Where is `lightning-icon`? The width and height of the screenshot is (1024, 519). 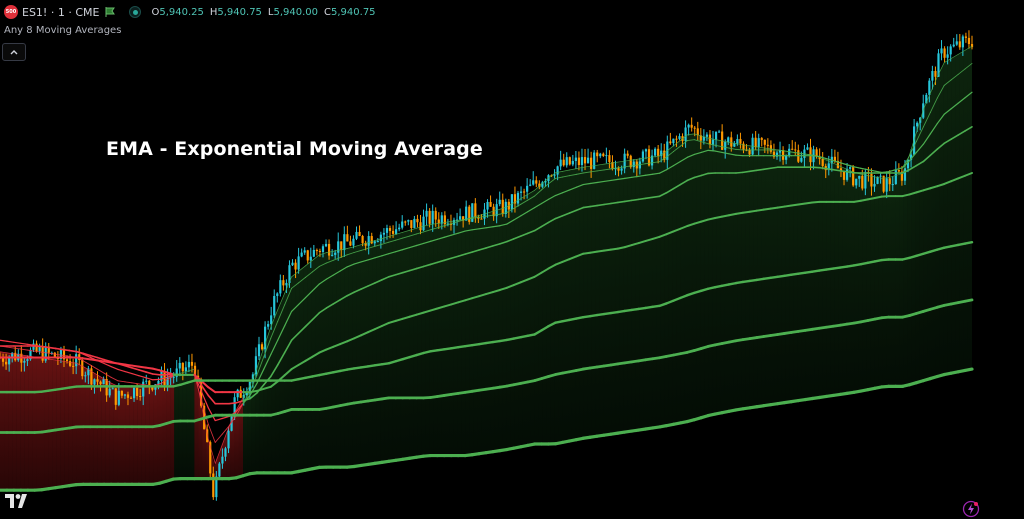 lightning-icon is located at coordinates (971, 509).